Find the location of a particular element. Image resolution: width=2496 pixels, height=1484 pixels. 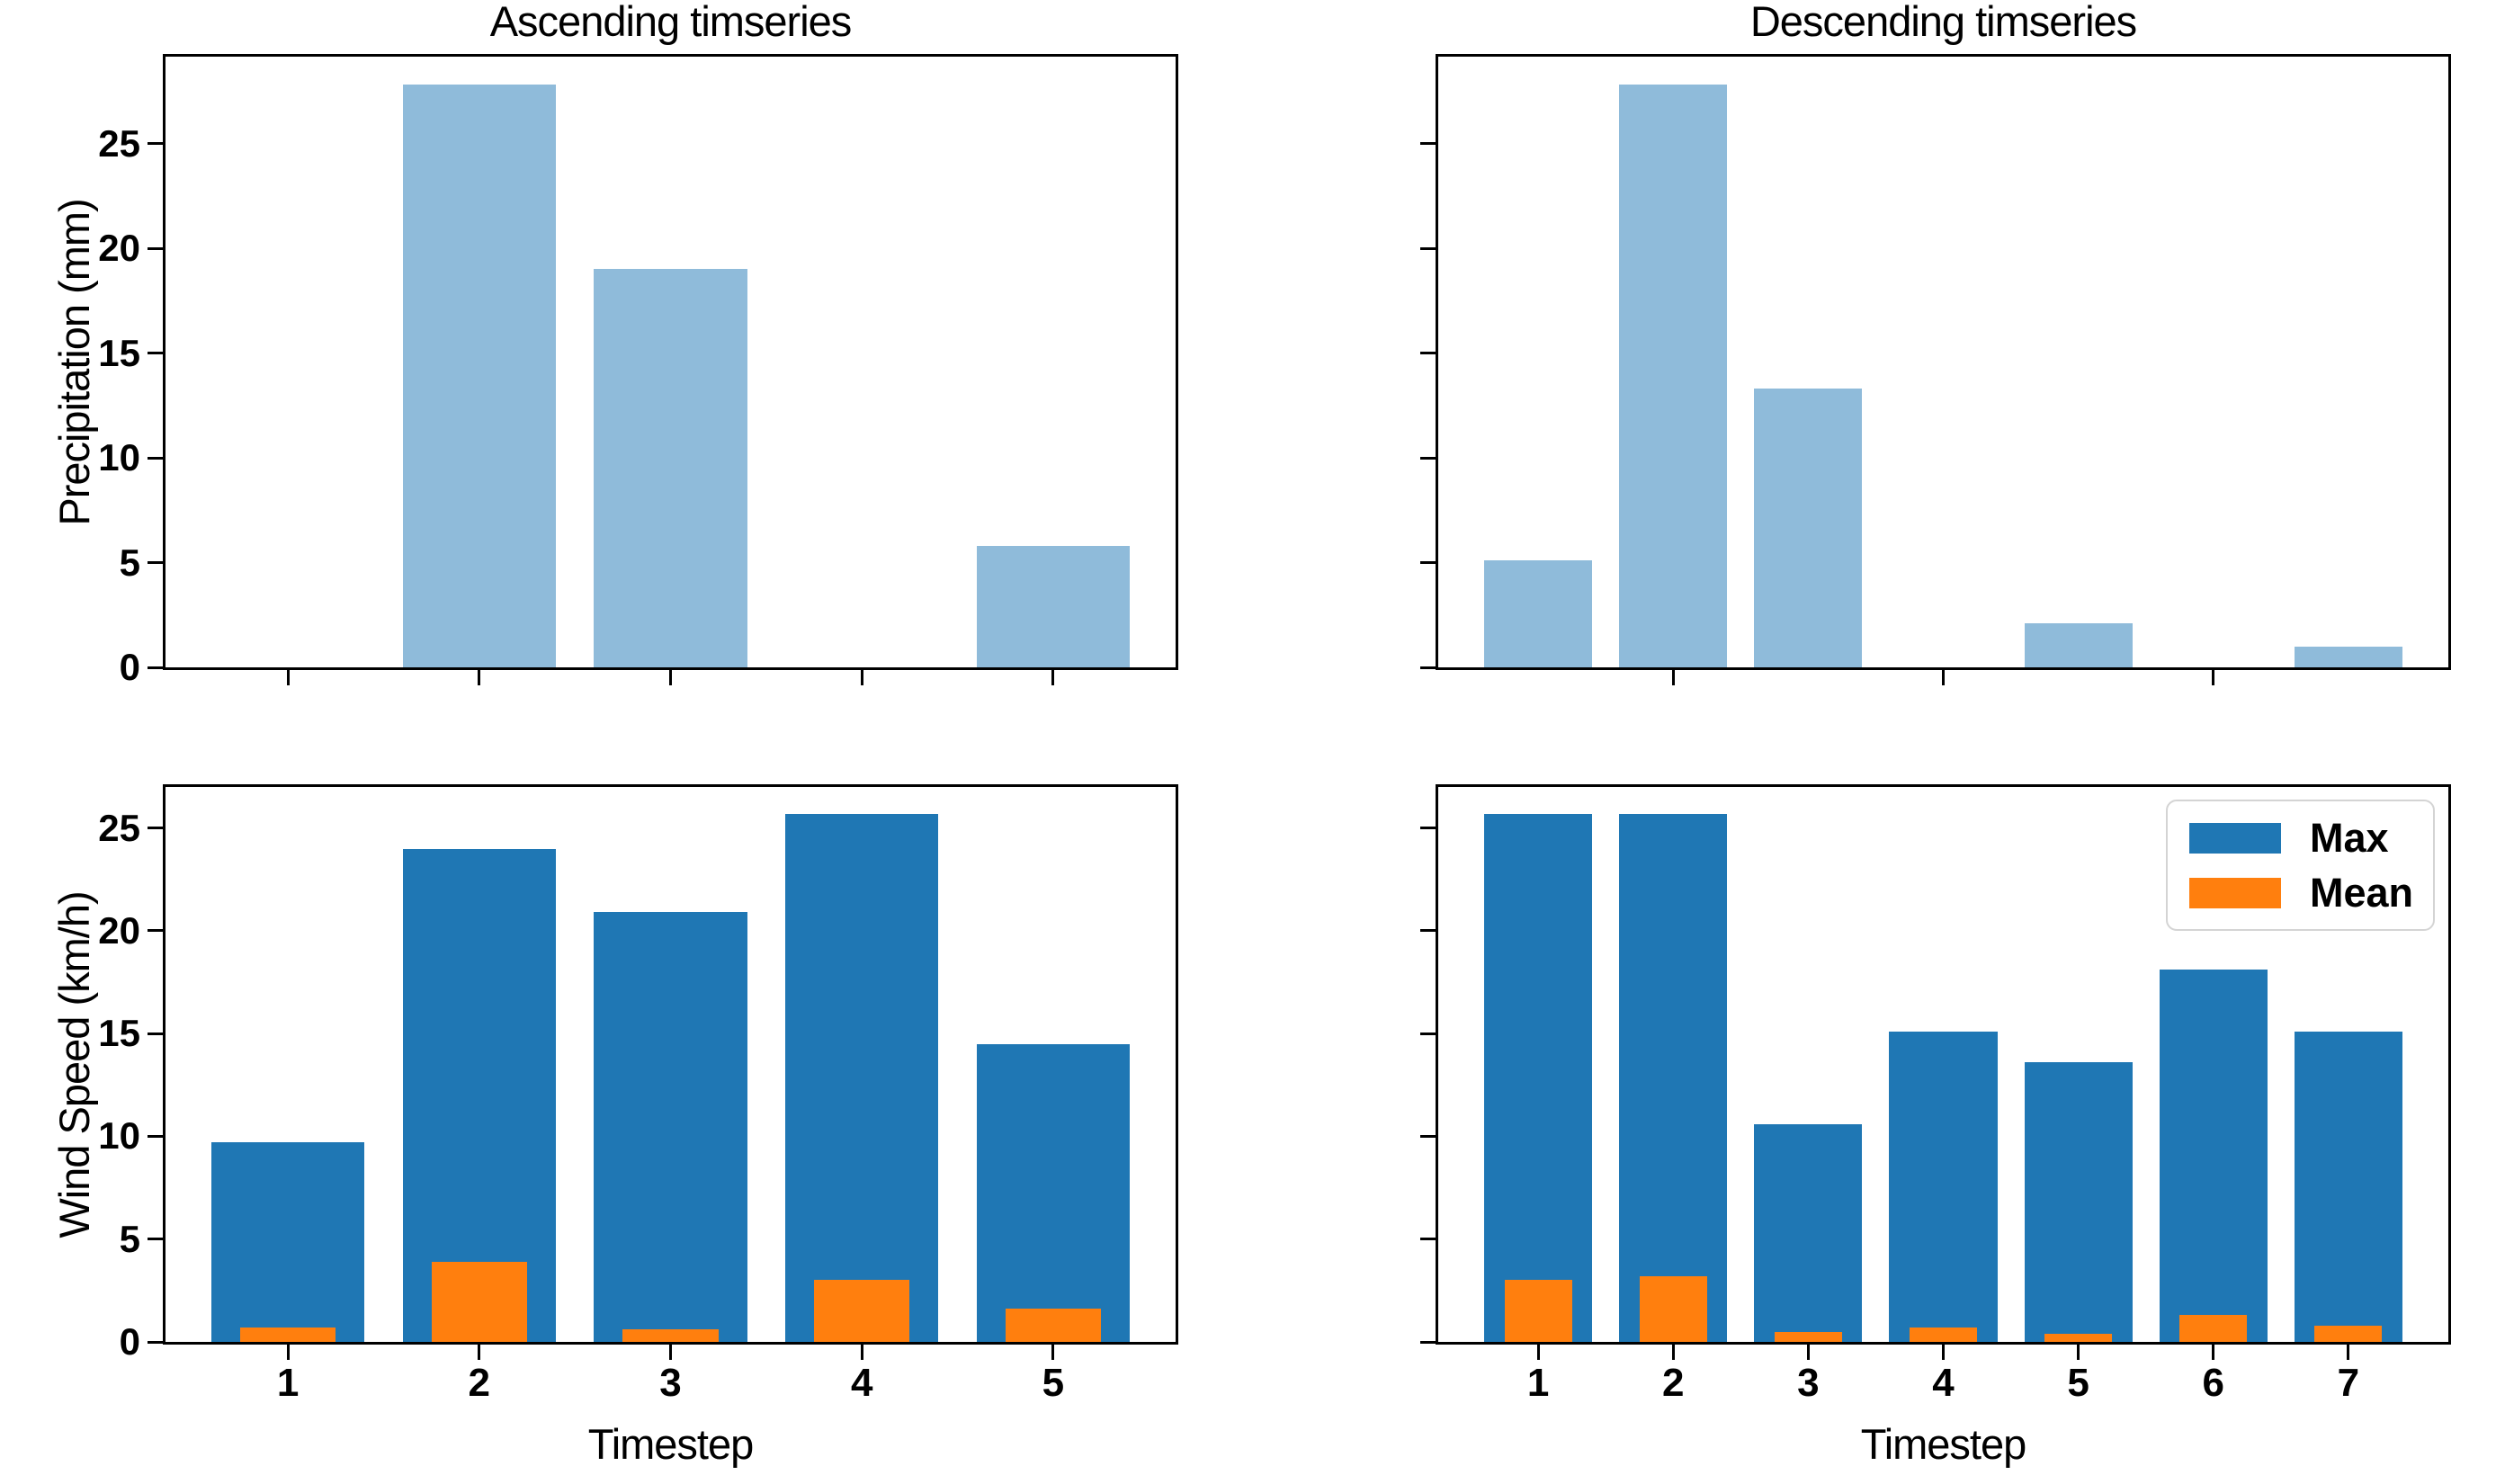

x-tick-label: 7 is located at coordinates (2349, 1383).